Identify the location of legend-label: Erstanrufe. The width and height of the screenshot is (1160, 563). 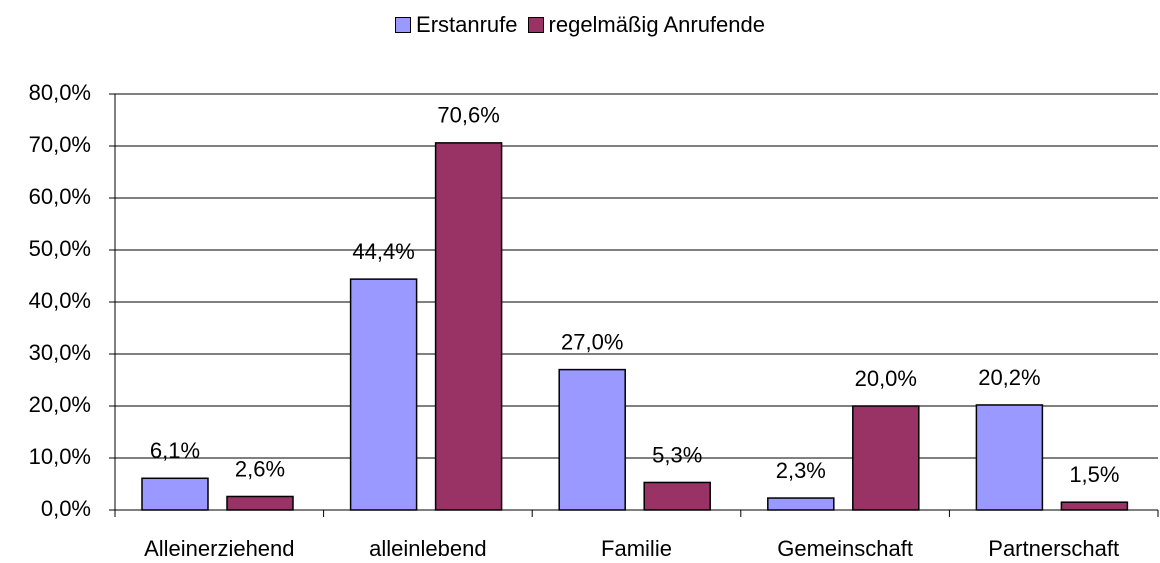
(467, 24).